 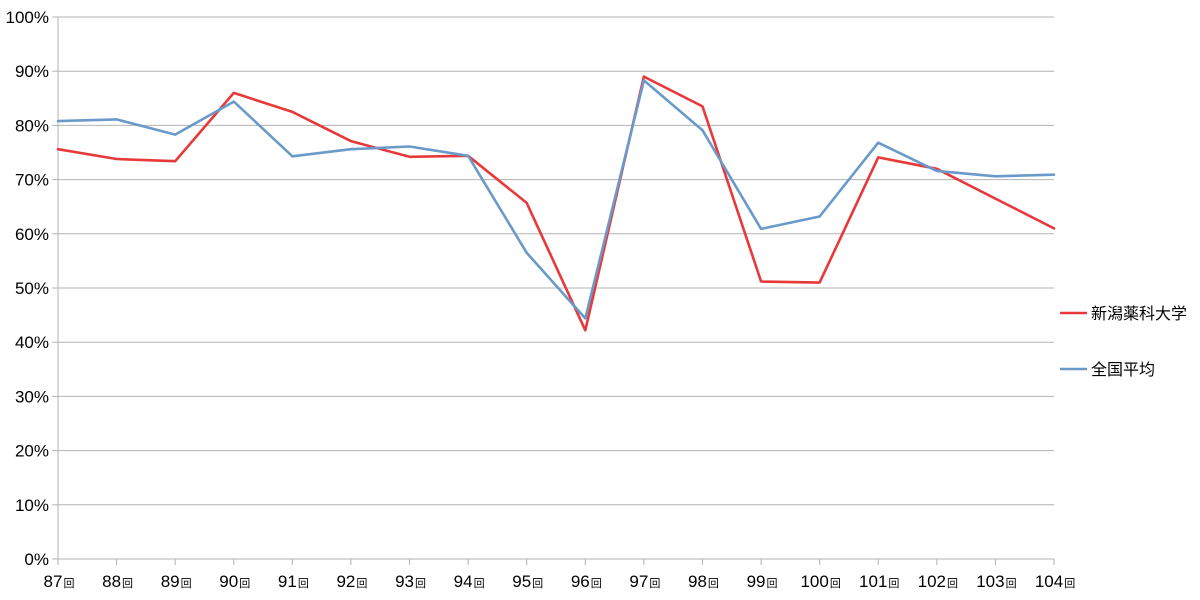 I want to click on x-tick-label: 100回, so click(x=820, y=581).